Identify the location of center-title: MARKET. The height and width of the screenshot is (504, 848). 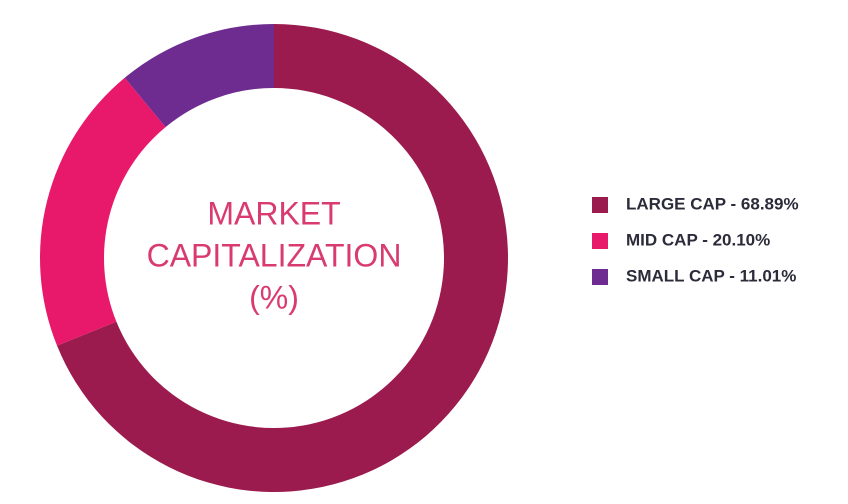
(273, 213).